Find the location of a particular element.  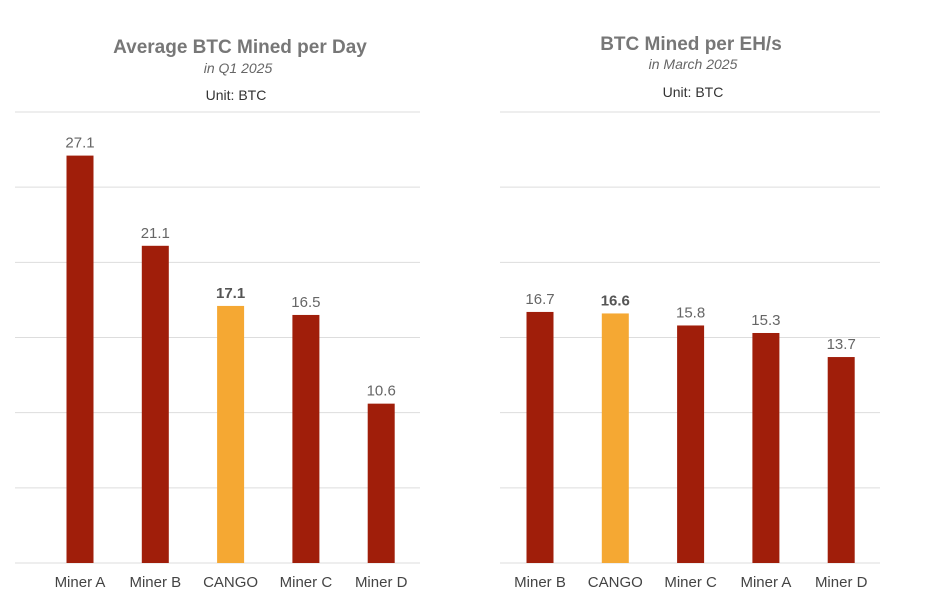

data-label: 15.8 is located at coordinates (690, 312).